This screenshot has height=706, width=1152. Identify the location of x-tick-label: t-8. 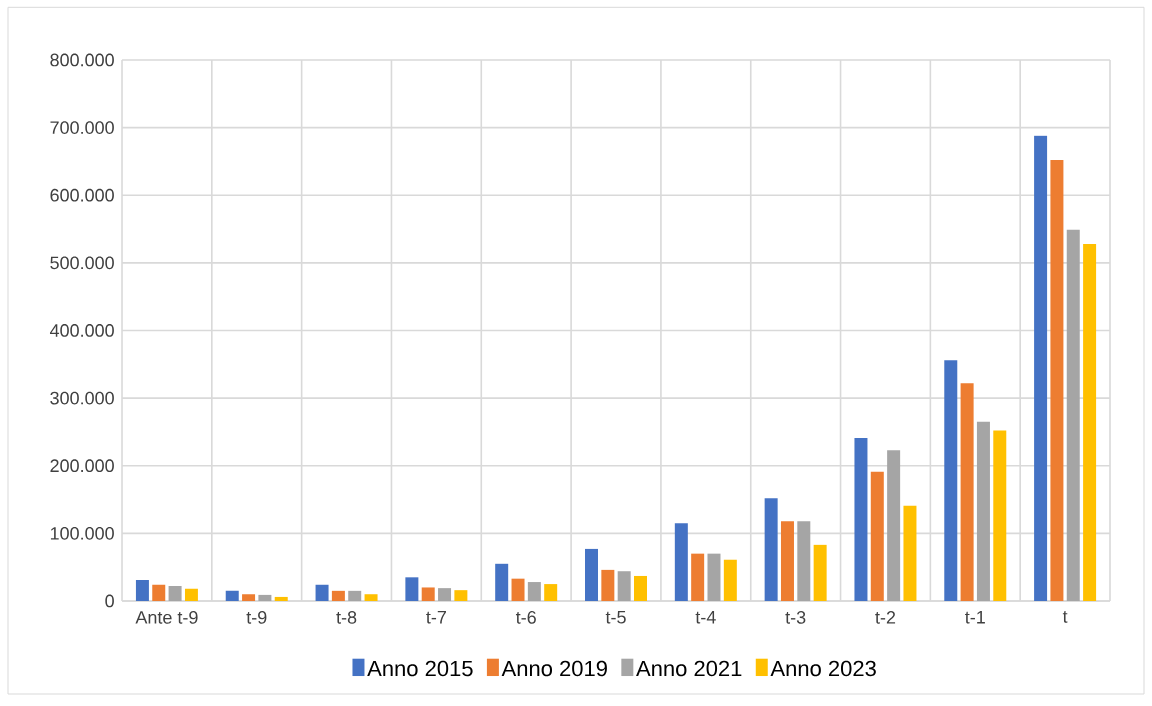
(346, 617).